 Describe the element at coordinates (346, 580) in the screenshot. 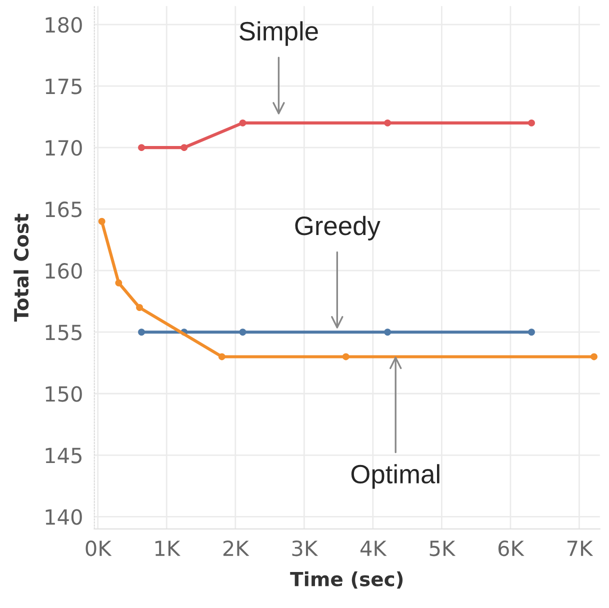

I see `x-axis-title: Time (sec)` at that location.